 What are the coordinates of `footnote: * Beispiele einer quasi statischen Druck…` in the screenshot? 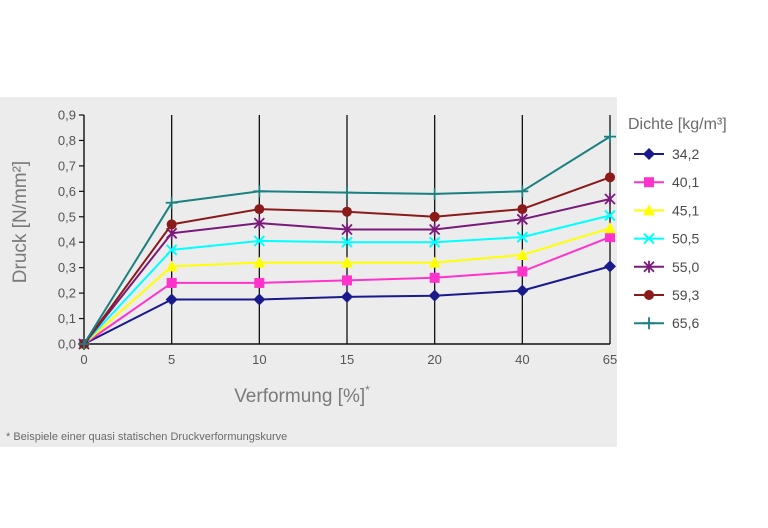 It's located at (146, 437).